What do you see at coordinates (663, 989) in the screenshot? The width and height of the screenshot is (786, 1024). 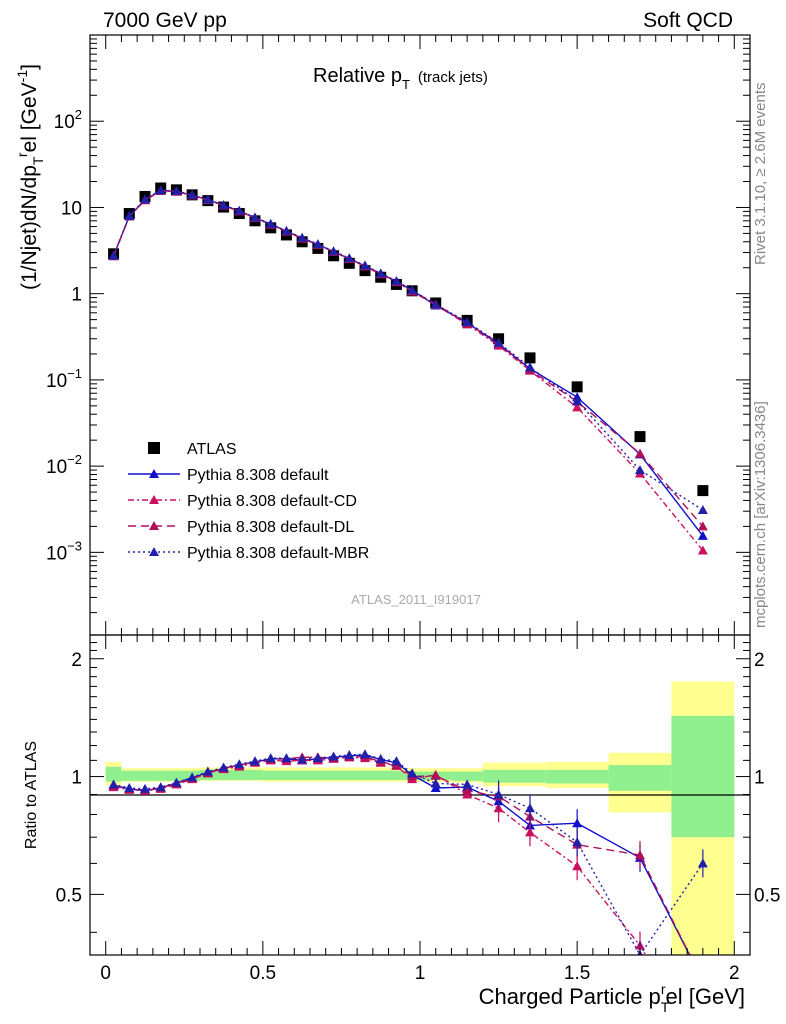 I see `xlabel-sup: r` at bounding box center [663, 989].